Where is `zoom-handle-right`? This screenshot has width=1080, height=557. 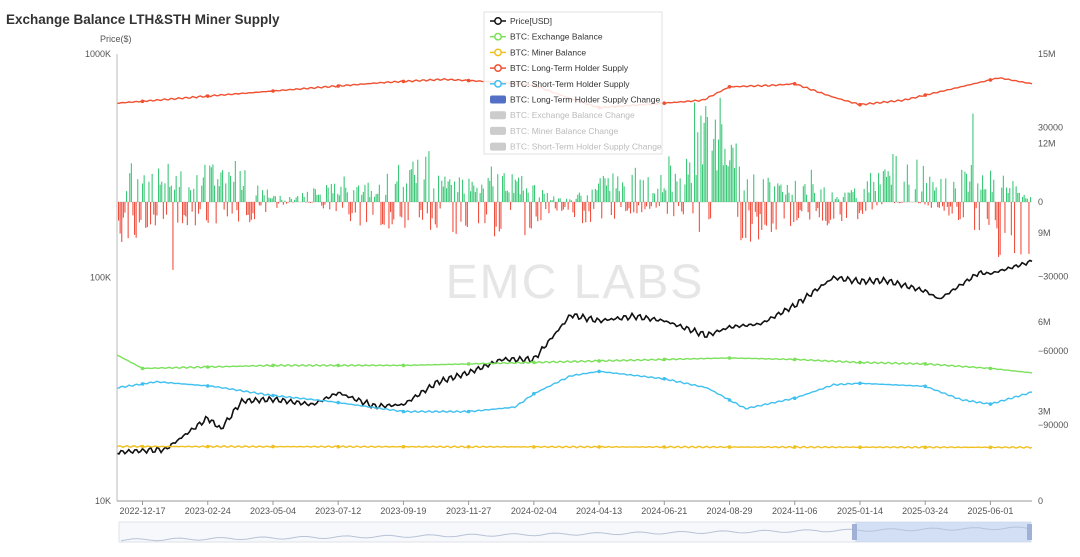
zoom-handle-right is located at coordinates (1029, 532).